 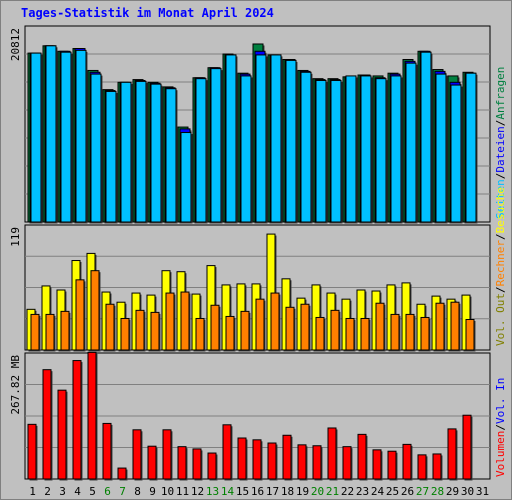 What do you see at coordinates (437, 491) in the screenshot?
I see `x-tick-label: 28` at bounding box center [437, 491].